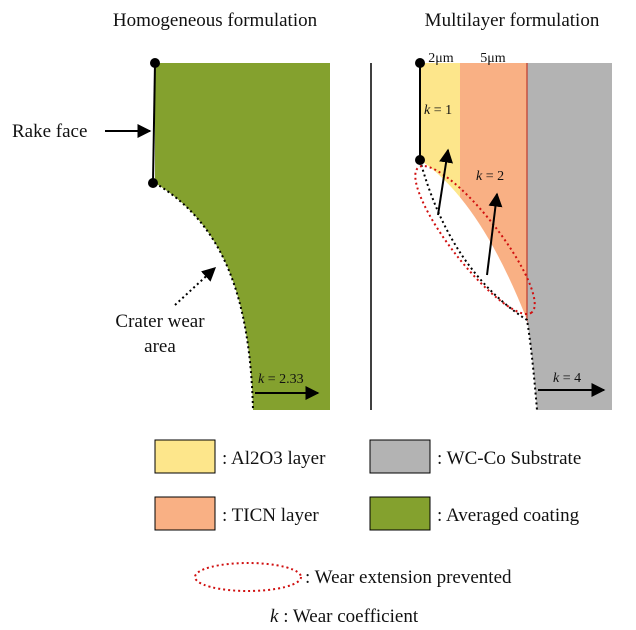 Image resolution: width=636 pixels, height=630 pixels. I want to click on k-label: k = 1, so click(438, 110).